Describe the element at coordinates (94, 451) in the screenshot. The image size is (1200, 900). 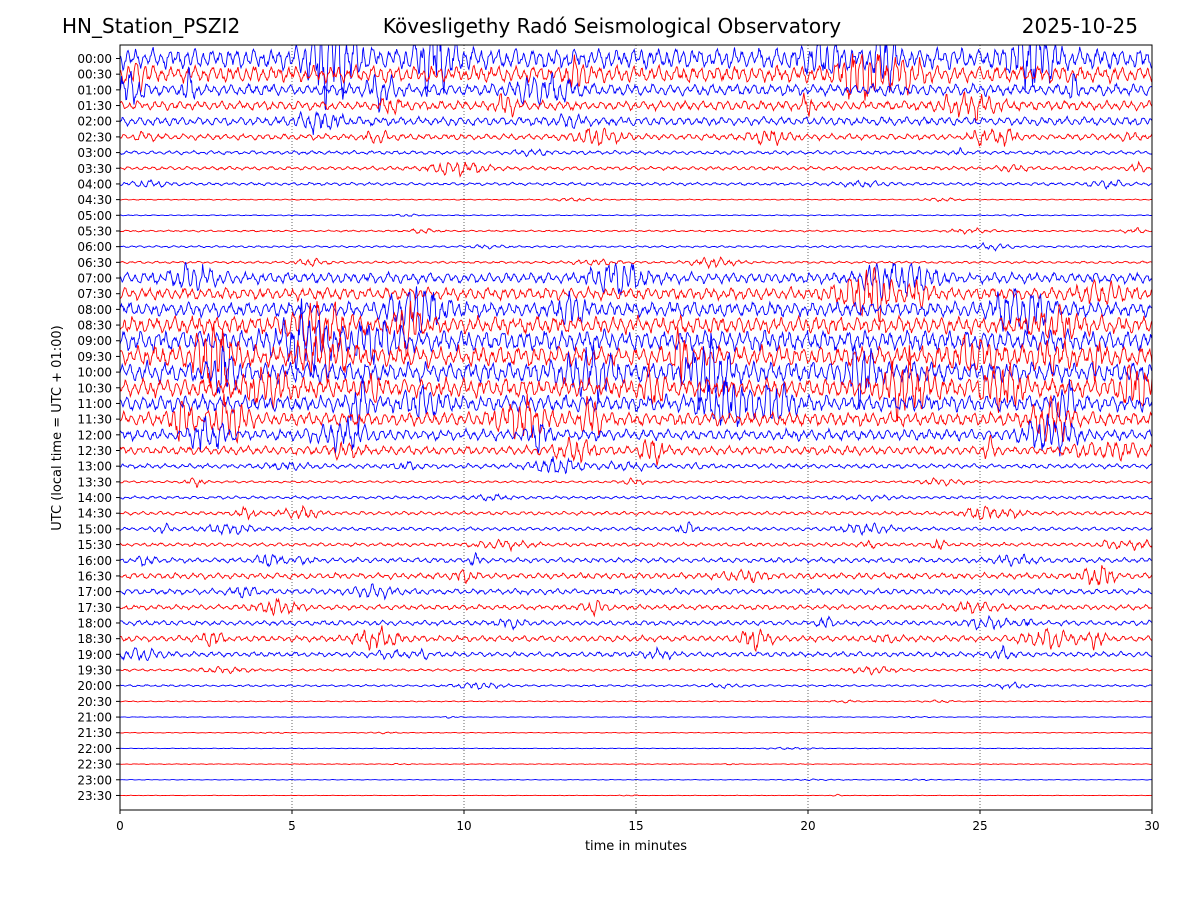
I see `y-tick-label: 12:30` at that location.